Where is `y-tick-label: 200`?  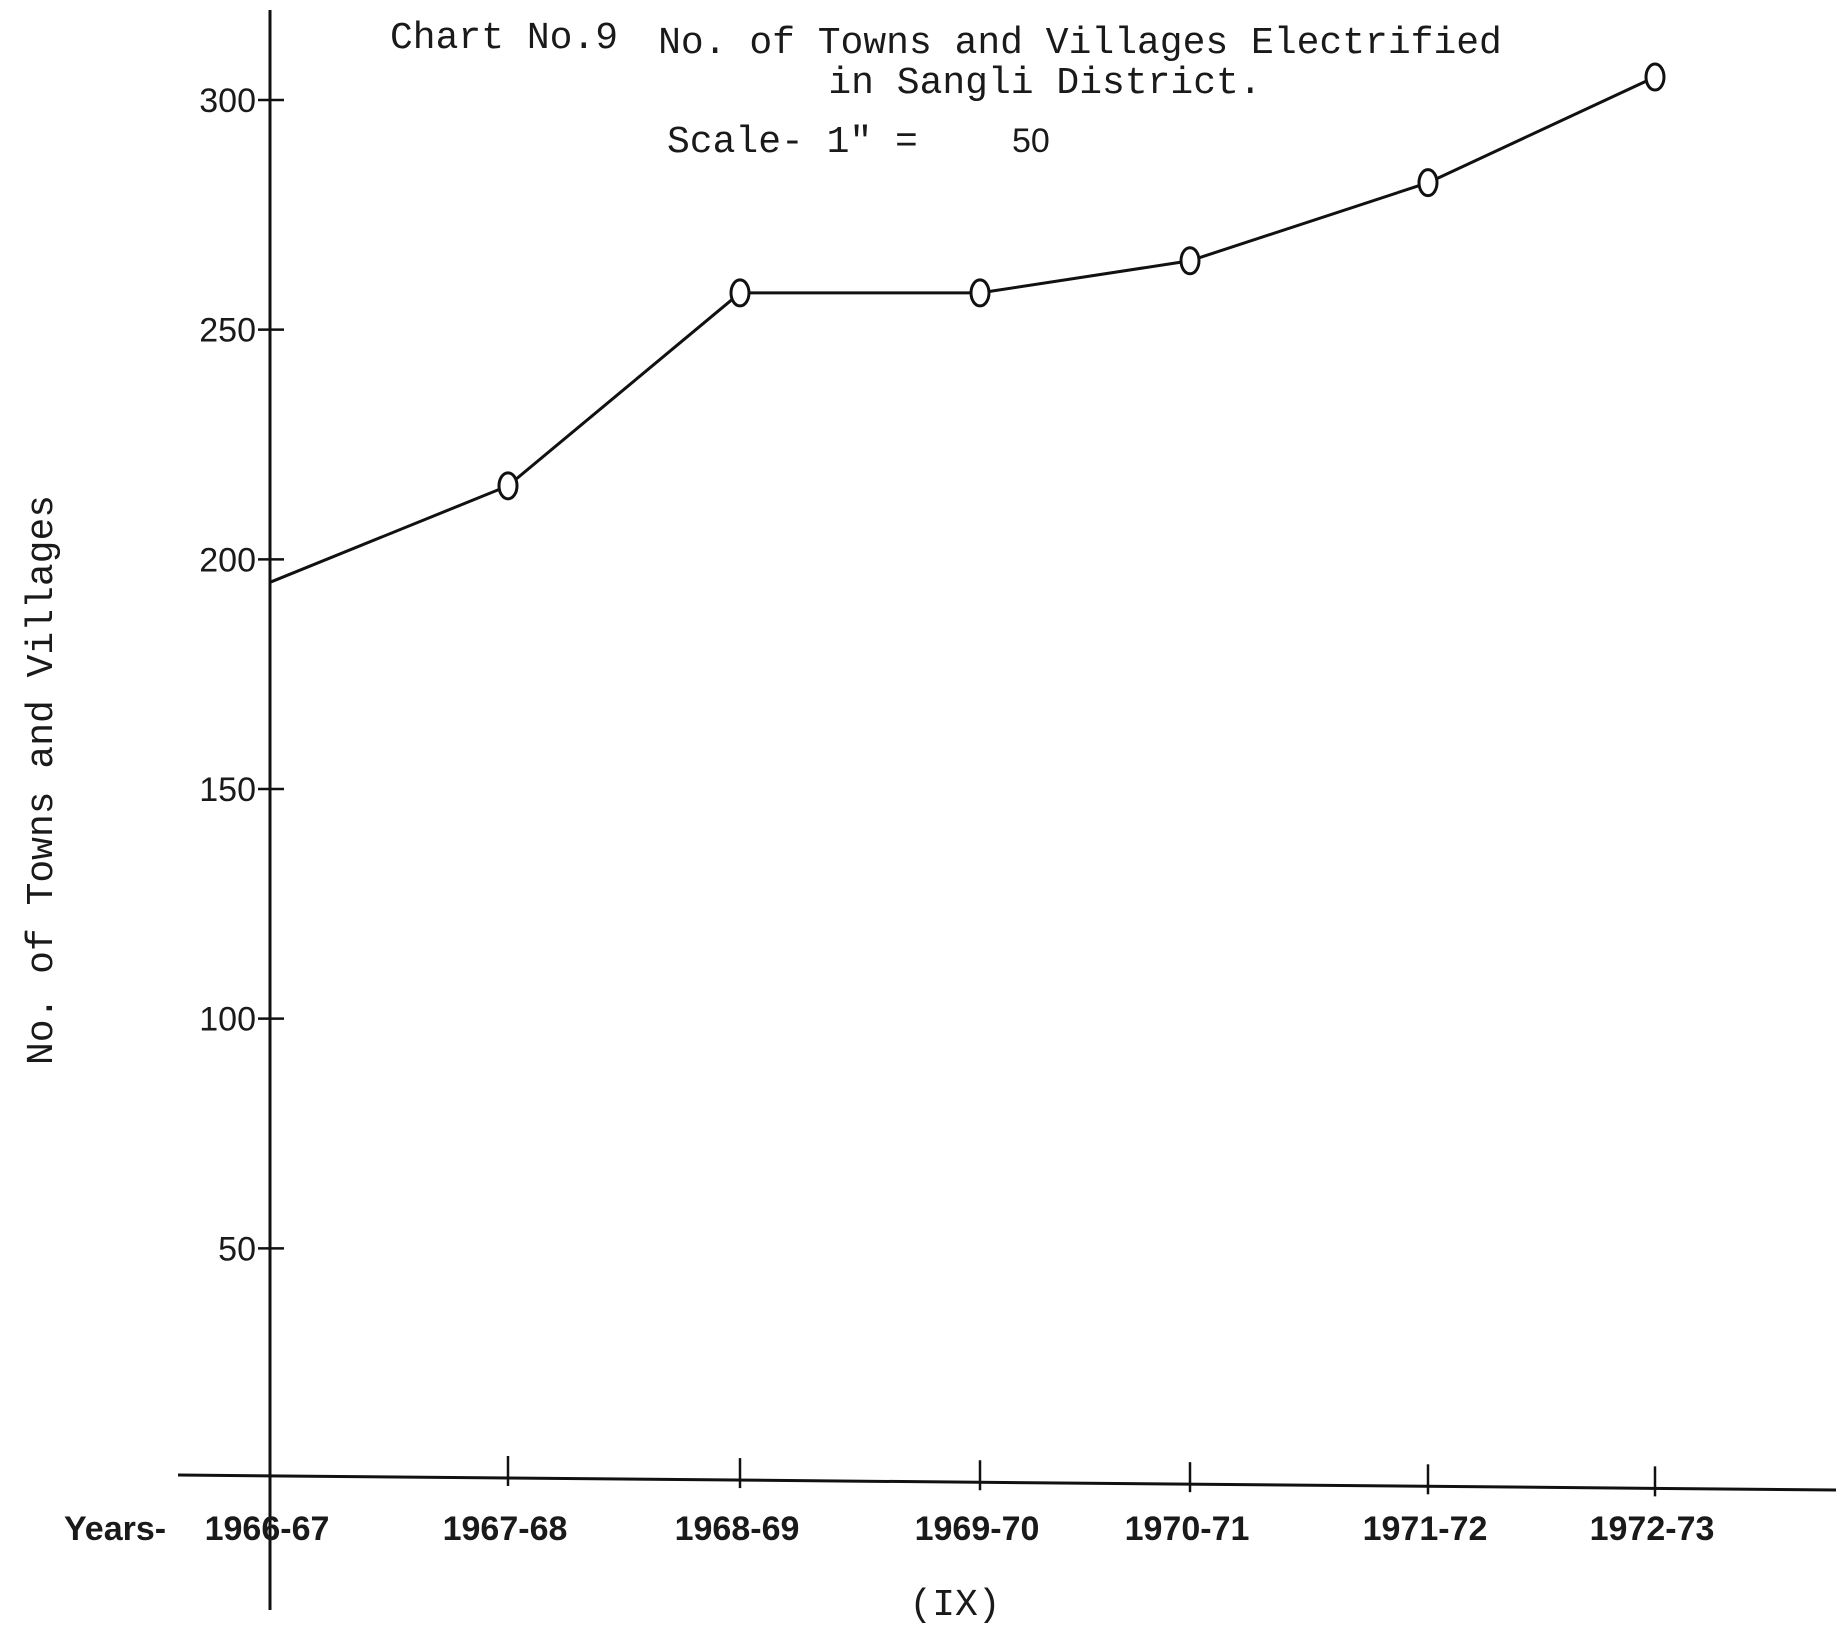 y-tick-label: 200 is located at coordinates (227, 560).